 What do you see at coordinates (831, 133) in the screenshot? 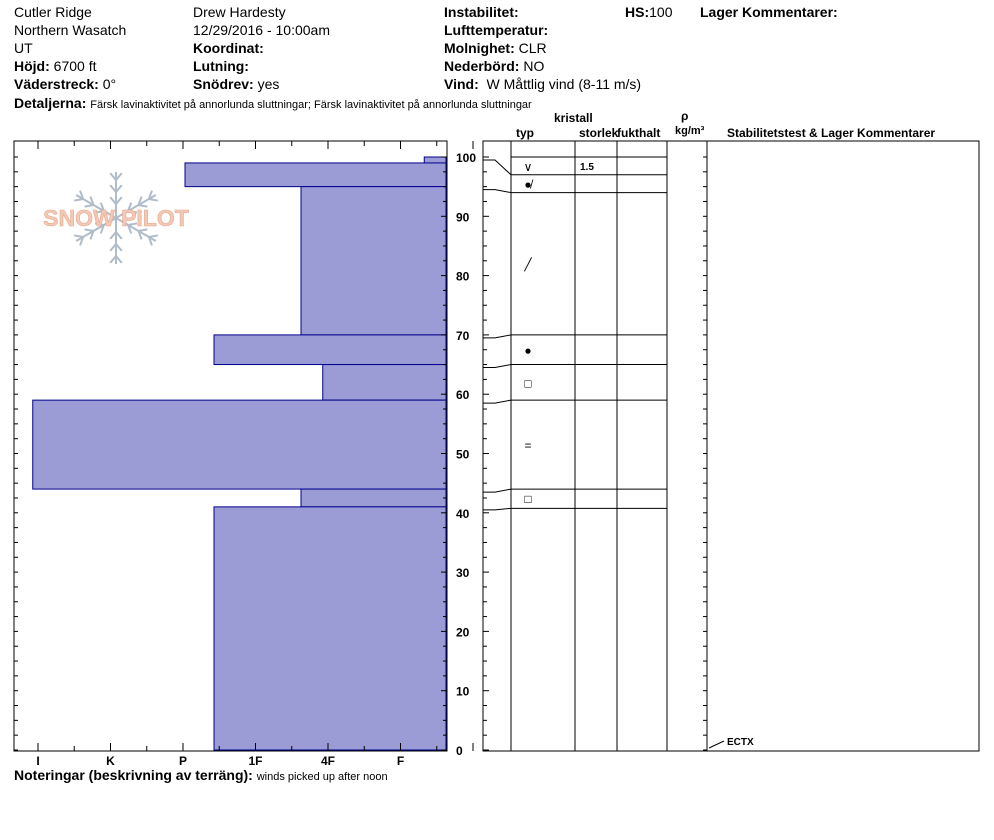
I see `column-stability-label: Stabilitetstest & Lager Kommentarer` at bounding box center [831, 133].